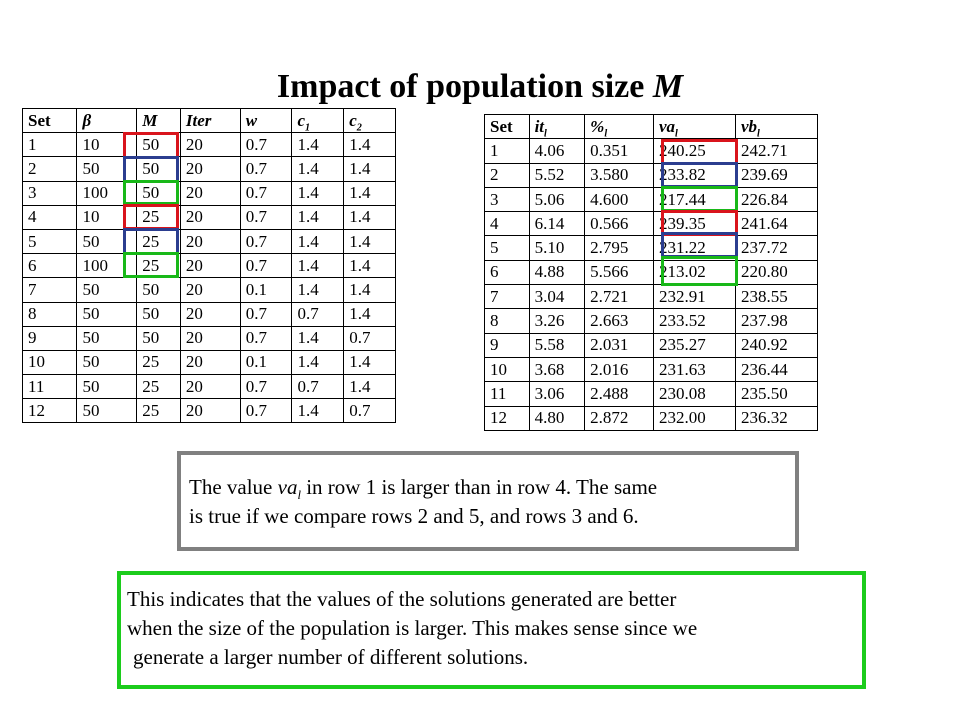  I want to click on right-cell-va: 240.25, so click(694, 151).